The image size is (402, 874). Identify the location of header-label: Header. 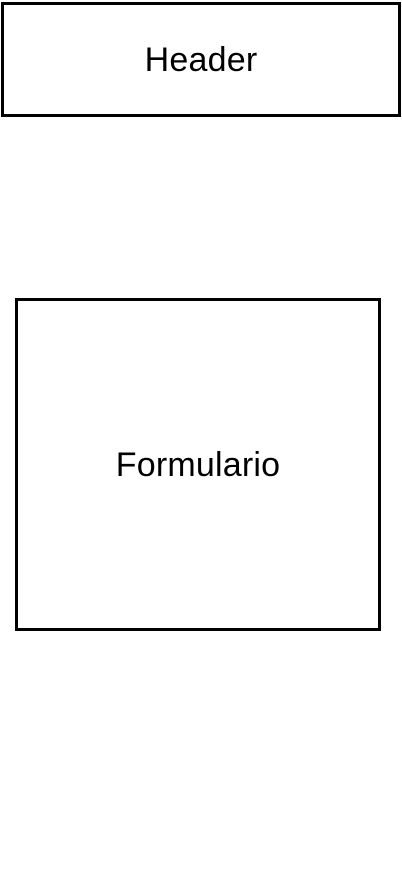
(201, 59).